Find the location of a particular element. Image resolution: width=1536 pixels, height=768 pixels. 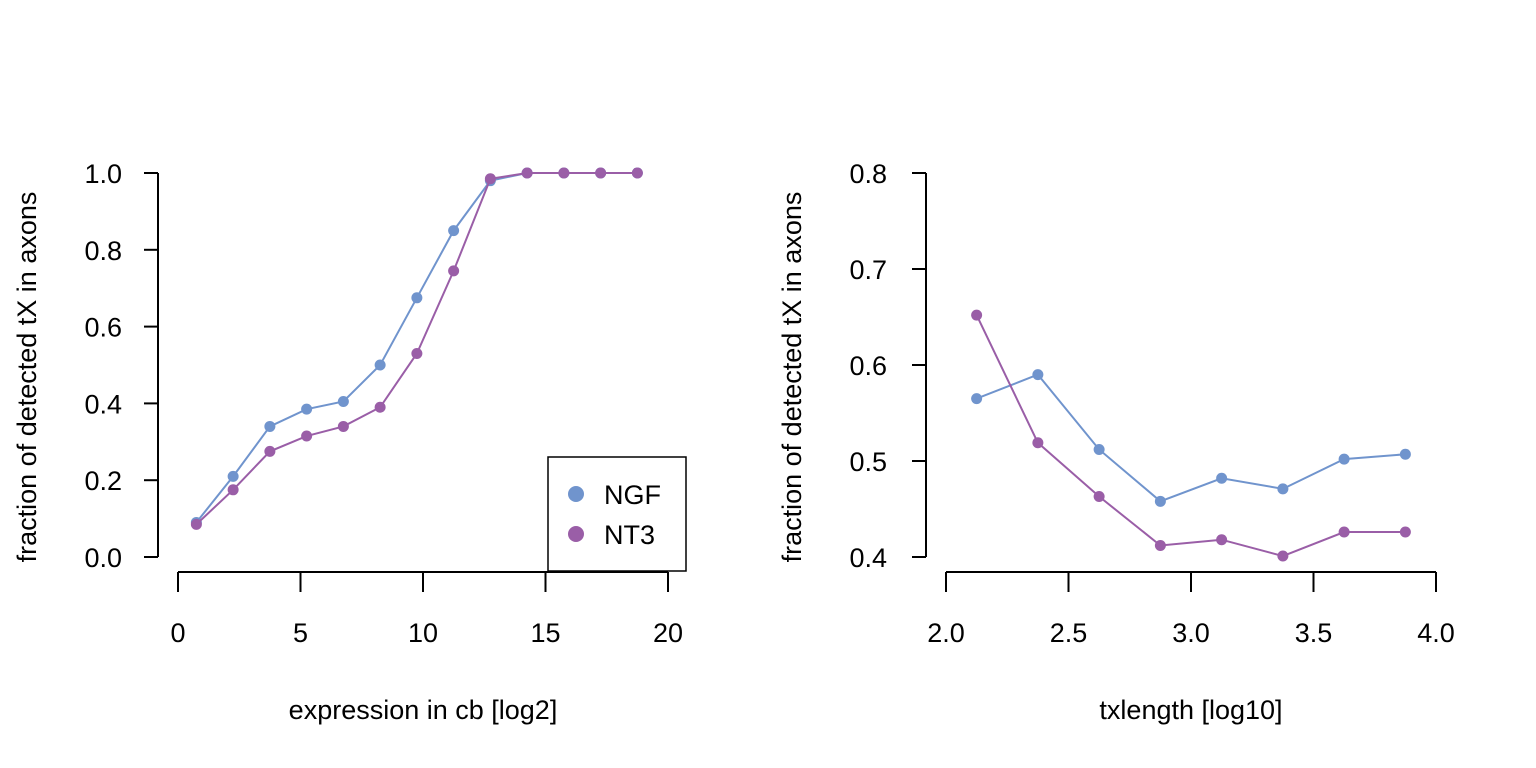

x-axis-title: expression in cb [log2] is located at coordinates (423, 710).